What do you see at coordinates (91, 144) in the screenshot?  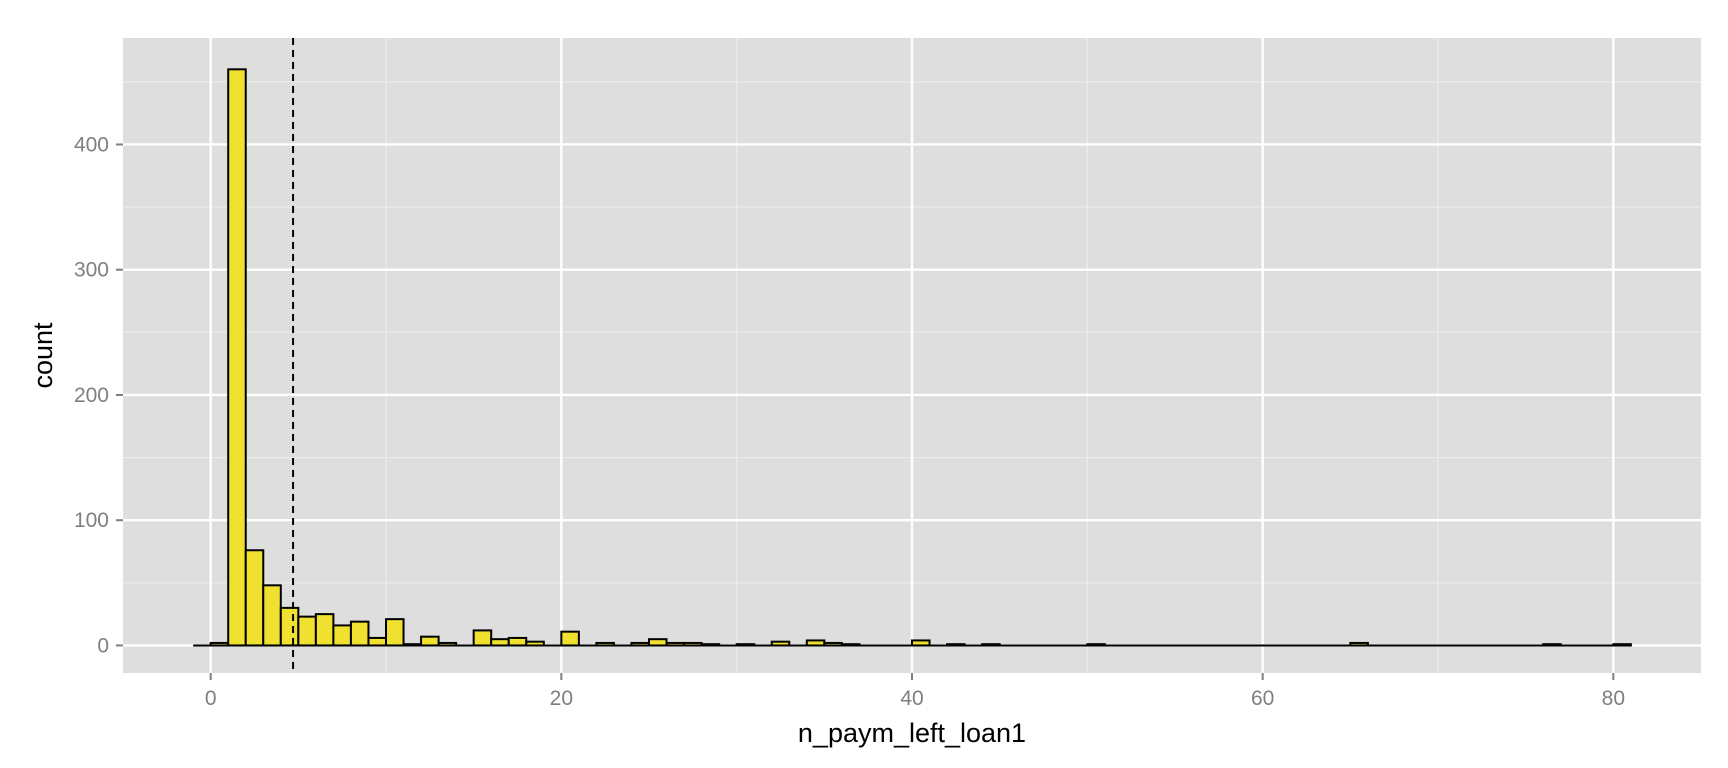 I see `y-tick-label: 400` at bounding box center [91, 144].